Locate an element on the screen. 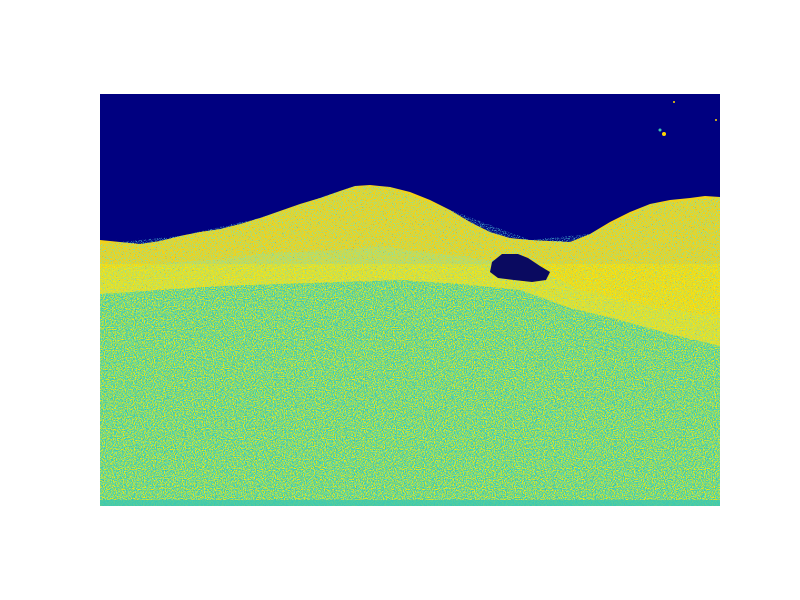 This screenshot has height=600, width=800. bottom-edge is located at coordinates (410, 503).